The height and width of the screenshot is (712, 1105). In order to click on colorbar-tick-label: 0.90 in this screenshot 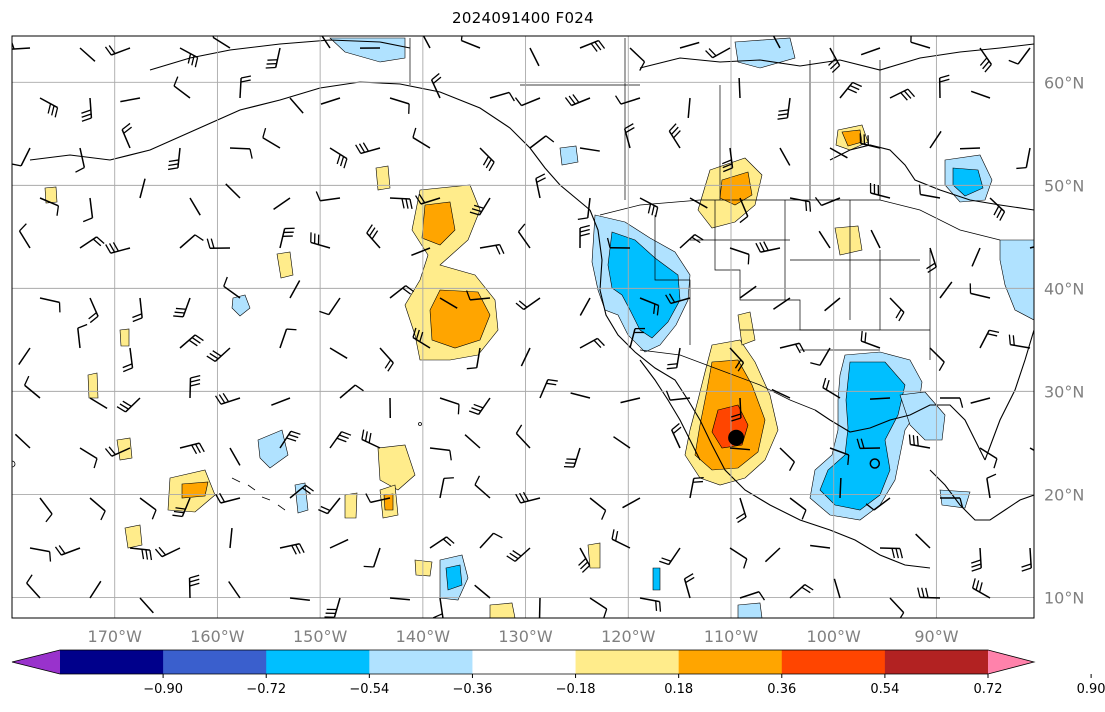, I will do `click(1091, 689)`.